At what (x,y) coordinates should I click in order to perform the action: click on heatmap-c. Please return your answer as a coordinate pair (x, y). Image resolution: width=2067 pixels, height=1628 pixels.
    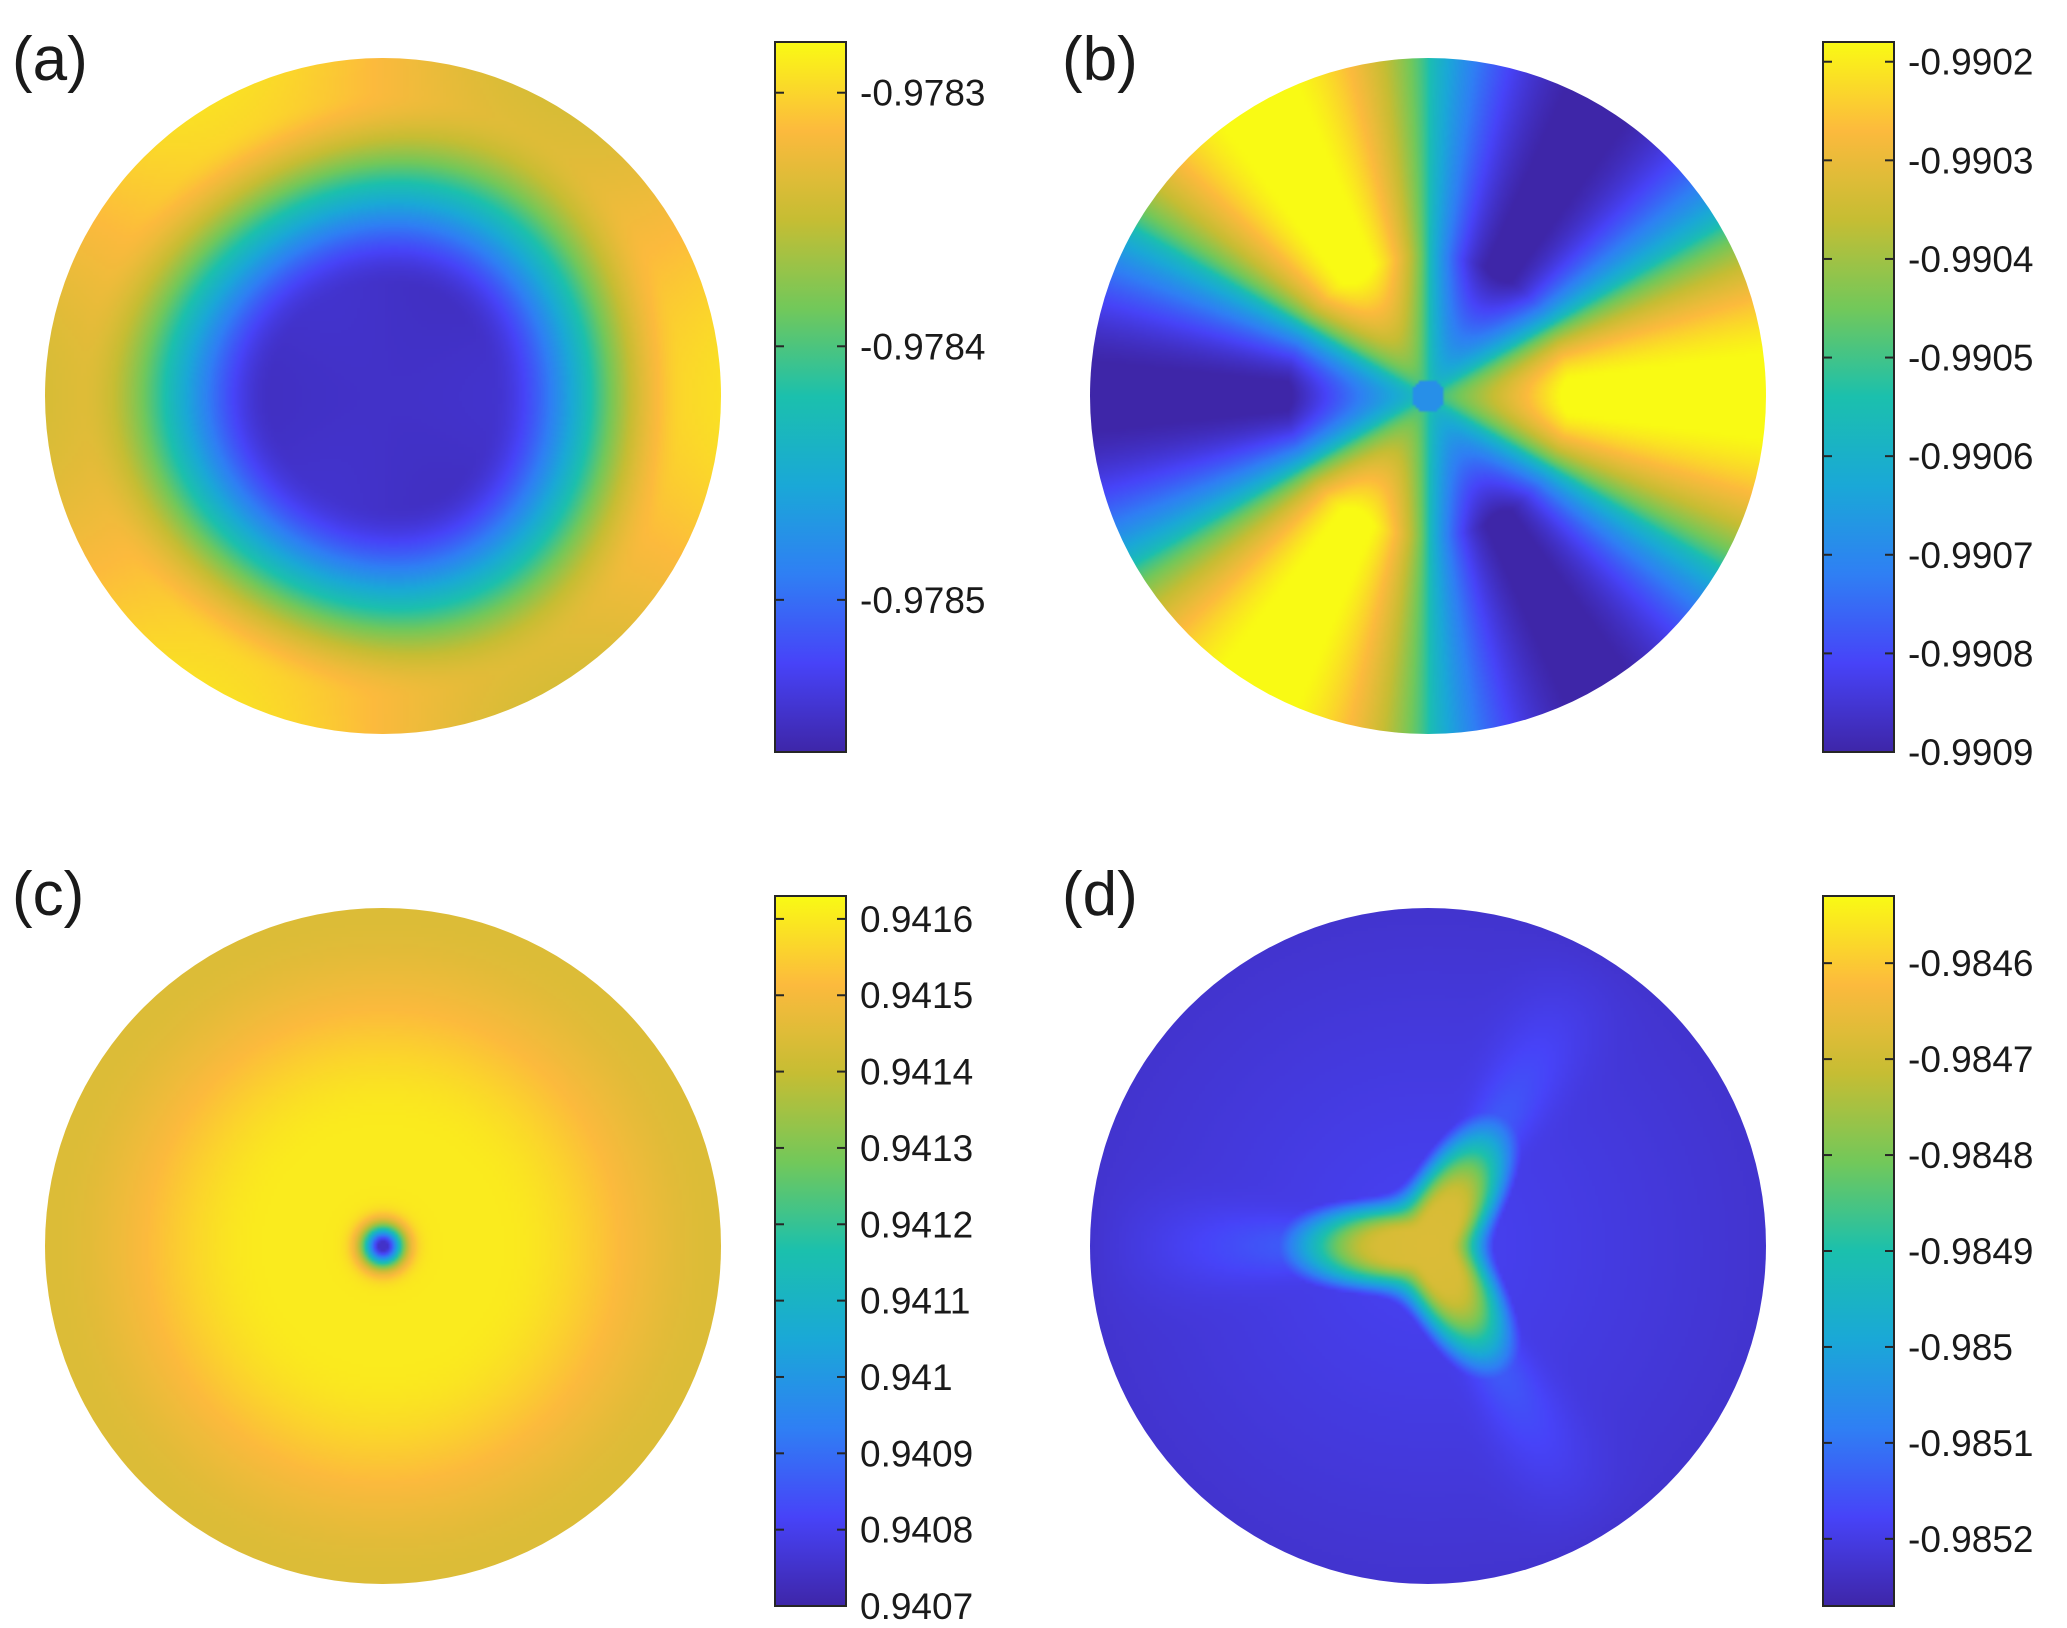
    Looking at the image, I should click on (383, 1246).